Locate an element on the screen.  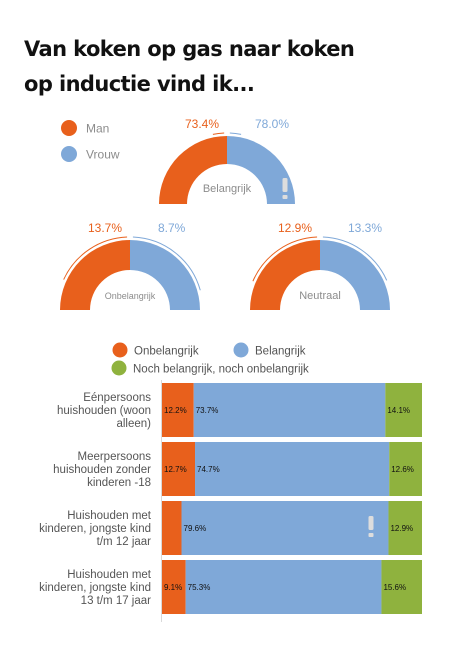
bar-category-label-2-0: Huishouden met is located at coordinates (109, 516).